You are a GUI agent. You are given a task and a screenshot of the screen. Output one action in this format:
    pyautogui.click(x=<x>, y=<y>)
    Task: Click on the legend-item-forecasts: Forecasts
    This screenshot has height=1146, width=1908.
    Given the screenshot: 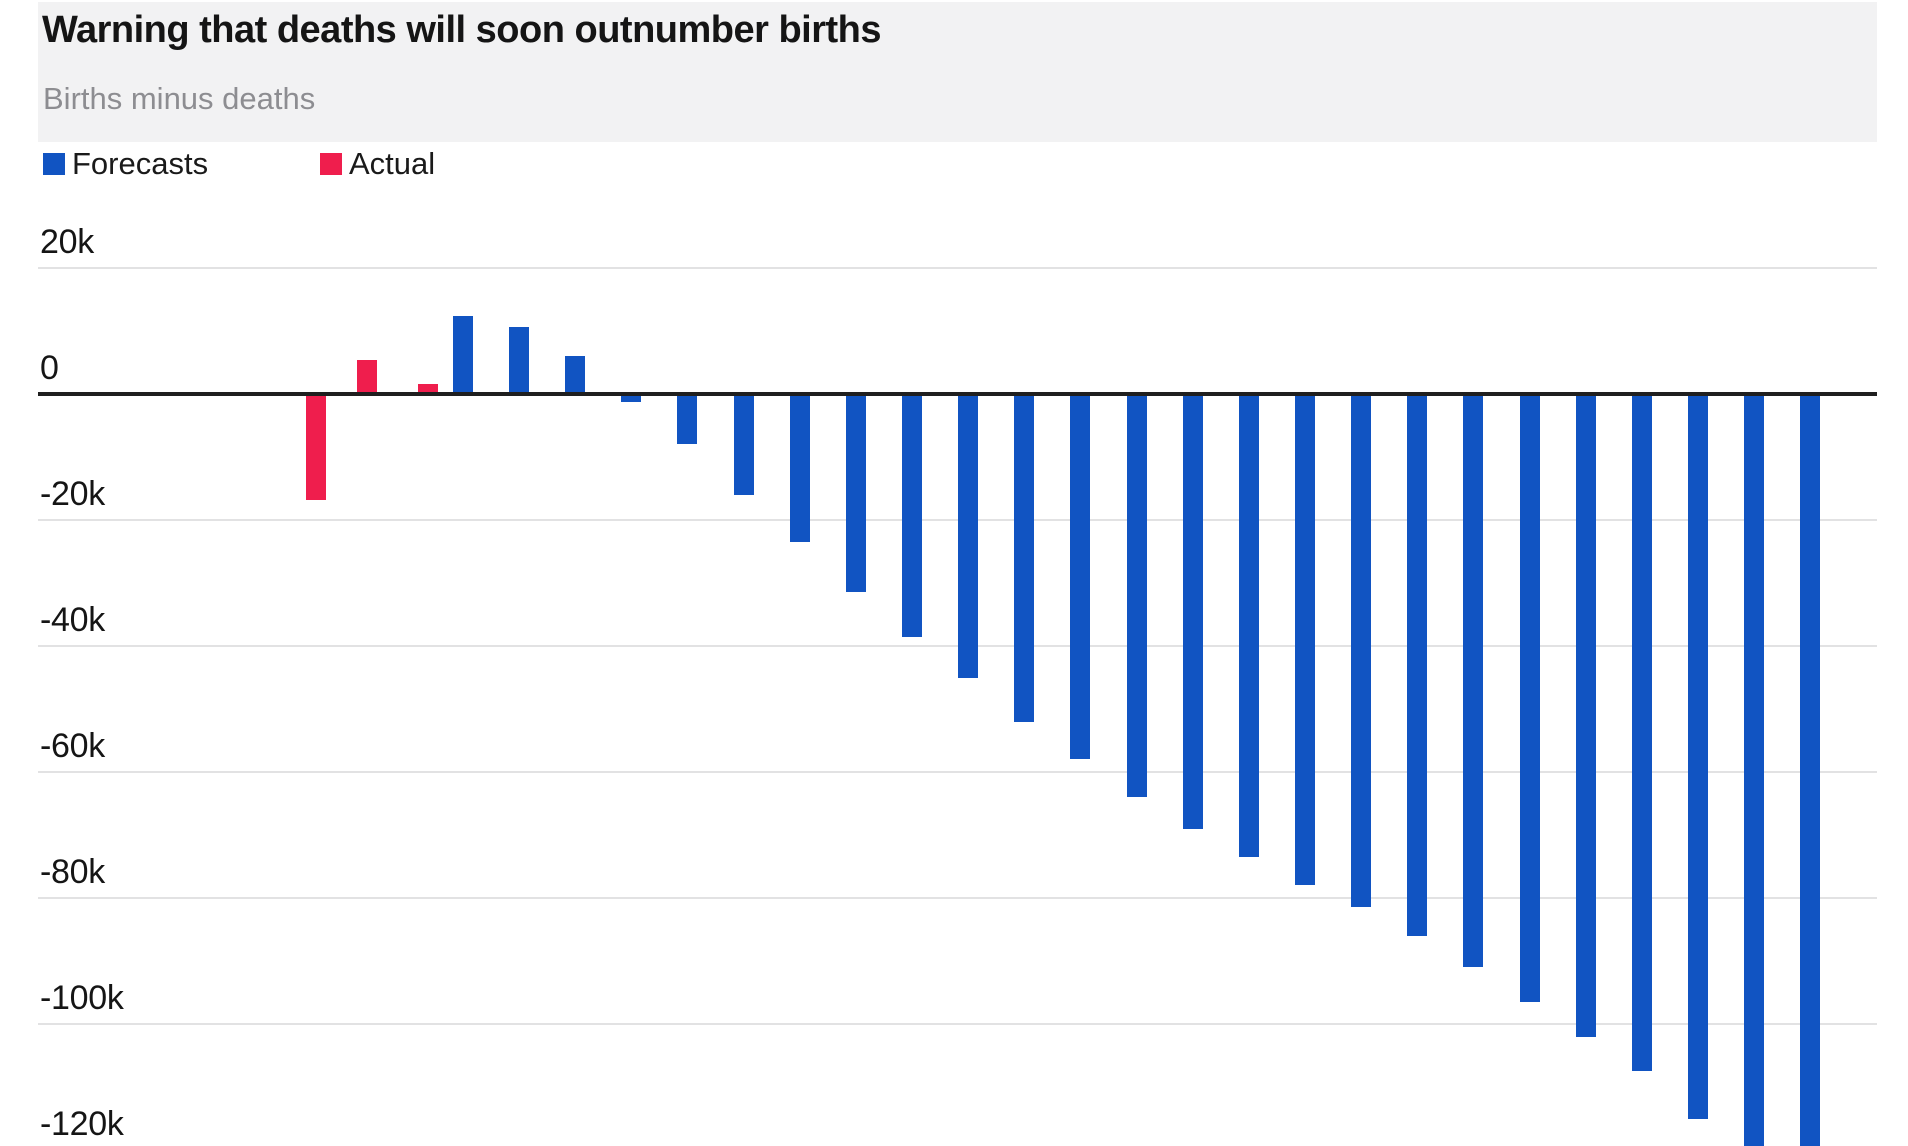 What is the action you would take?
    pyautogui.click(x=126, y=163)
    